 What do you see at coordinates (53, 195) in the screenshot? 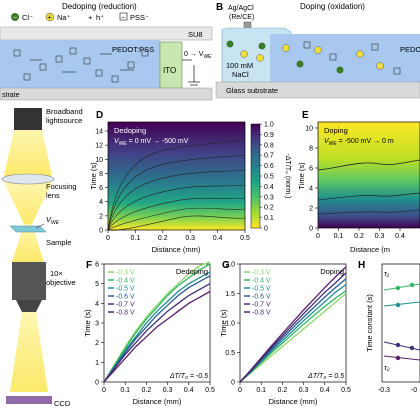
I see `optics-label: lens` at bounding box center [53, 195].